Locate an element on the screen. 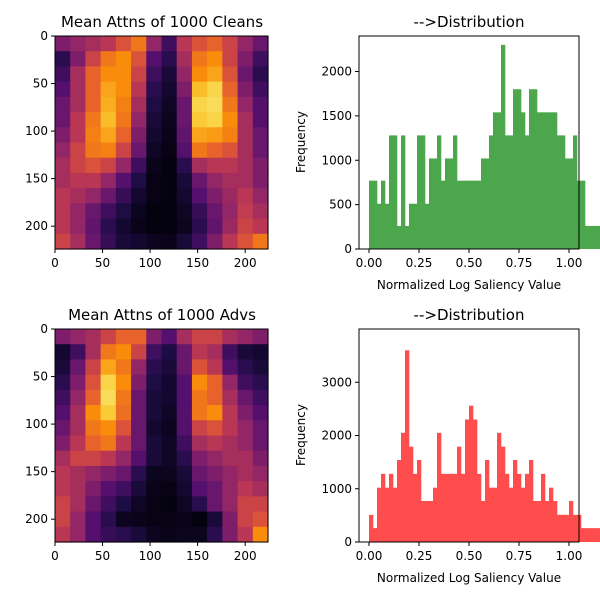 This screenshot has width=600, height=600. histogram-clean-ylabel: Frequency is located at coordinates (301, 142).